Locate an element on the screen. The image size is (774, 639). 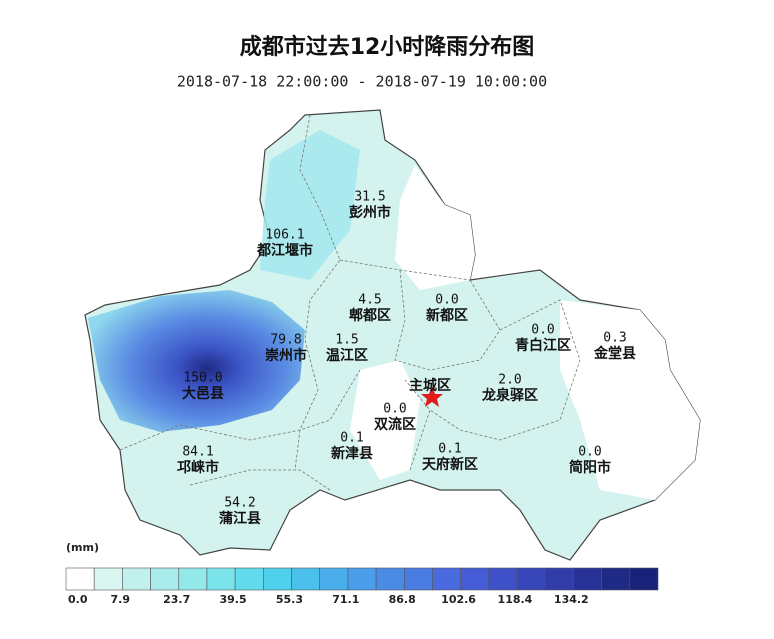
district-name: 彭州市 is located at coordinates (370, 212).